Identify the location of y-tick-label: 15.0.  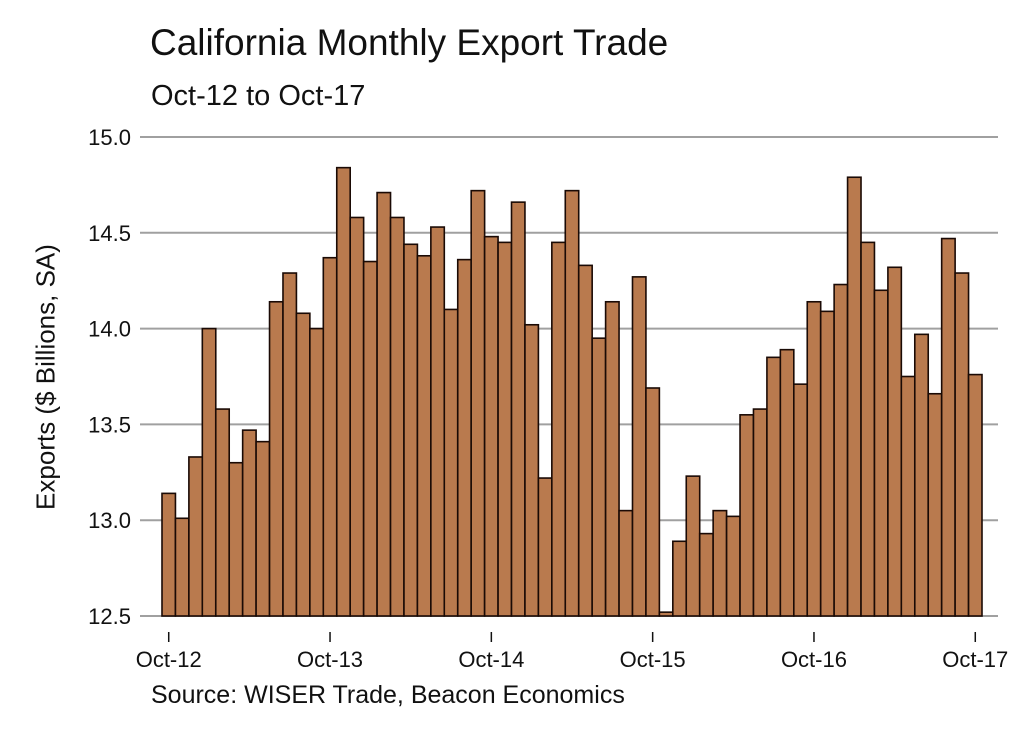
(109, 137).